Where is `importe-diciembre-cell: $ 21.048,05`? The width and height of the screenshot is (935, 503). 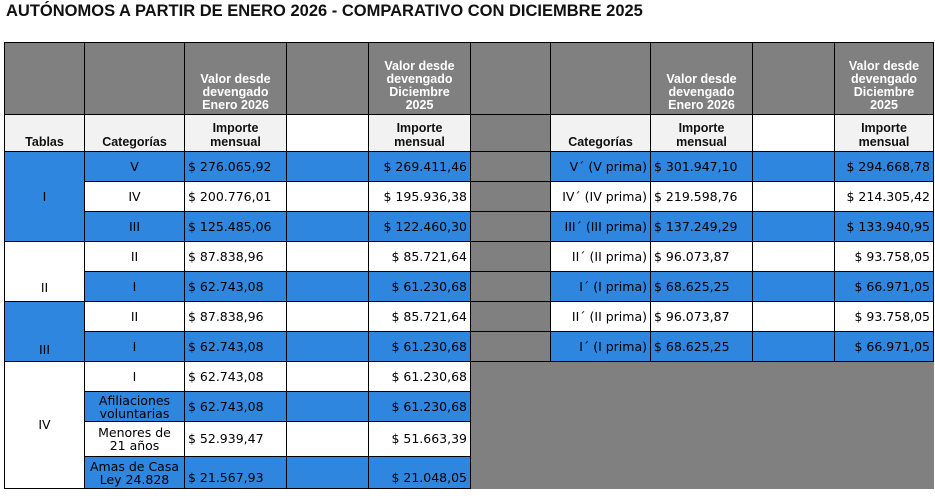
importe-diciembre-cell: $ 21.048,05 is located at coordinates (419, 472).